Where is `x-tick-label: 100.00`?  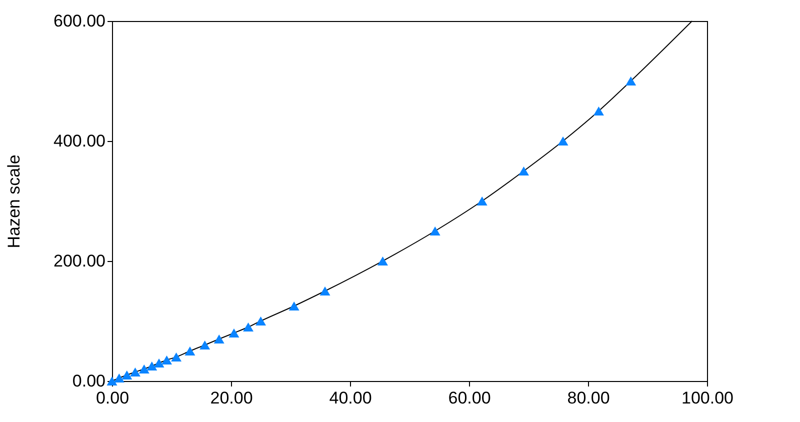
x-tick-label: 100.00 is located at coordinates (708, 398).